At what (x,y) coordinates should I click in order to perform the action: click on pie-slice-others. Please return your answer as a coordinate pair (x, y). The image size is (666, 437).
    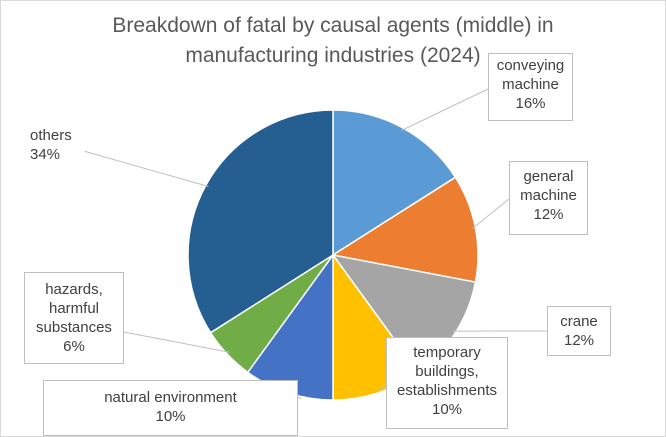
    Looking at the image, I should click on (260, 221).